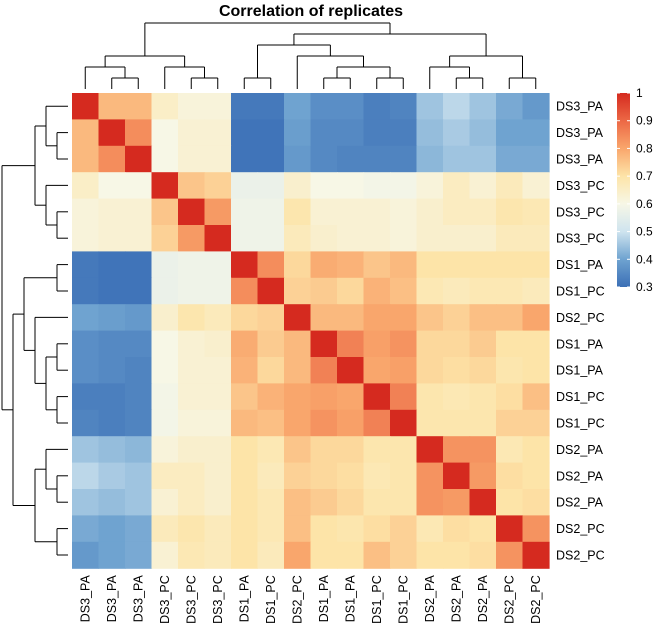  Describe the element at coordinates (580, 503) in the screenshot. I see `row-label: DS2_PA` at that location.